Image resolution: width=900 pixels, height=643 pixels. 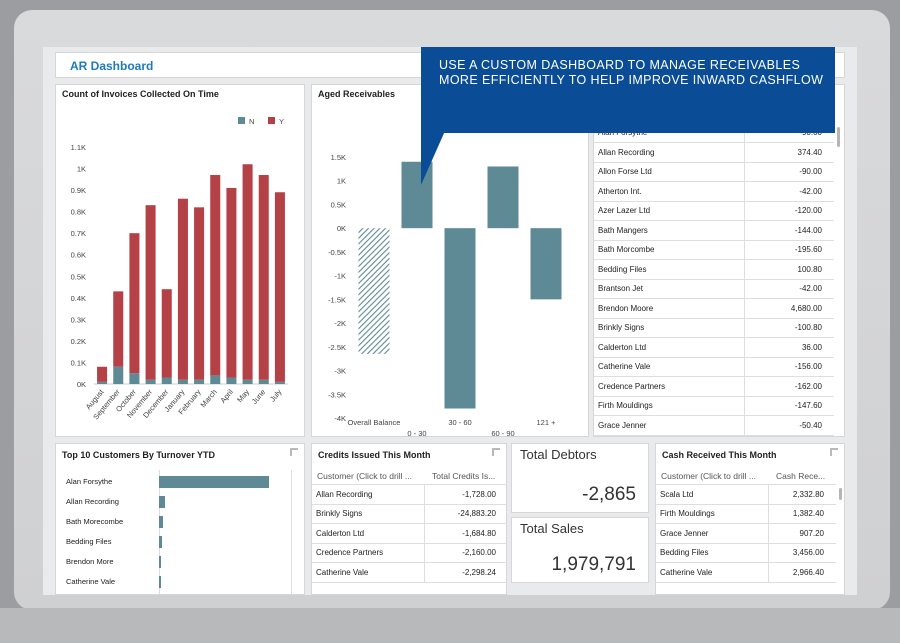 What do you see at coordinates (580, 550) in the screenshot?
I see `total-sales-tile: Total Sales 1,979,791` at bounding box center [580, 550].